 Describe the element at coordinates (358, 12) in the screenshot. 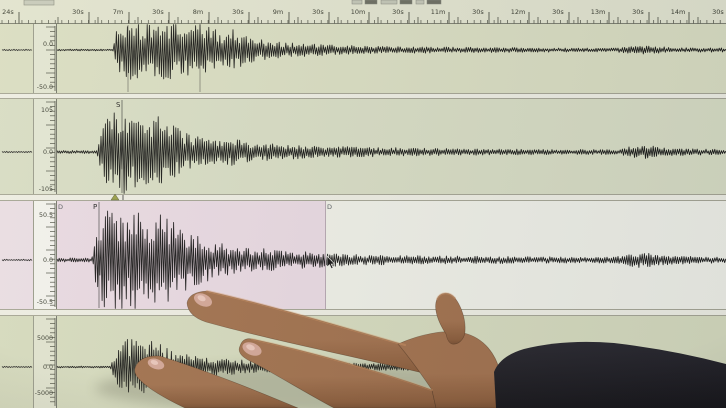

I see `time-ruler-label: 10m` at that location.